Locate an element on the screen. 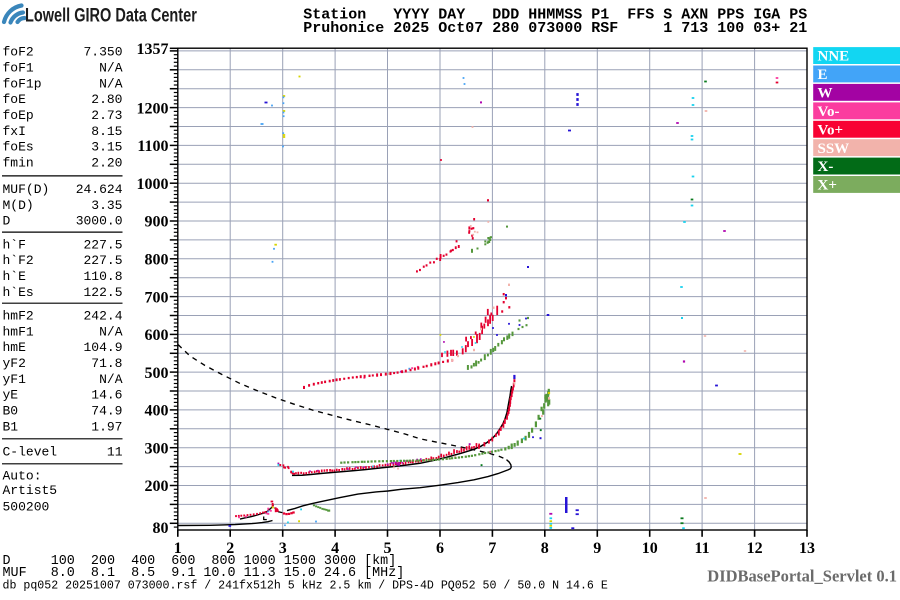 This screenshot has height=600, width=900. svg-text: C-level is located at coordinates (30, 451).